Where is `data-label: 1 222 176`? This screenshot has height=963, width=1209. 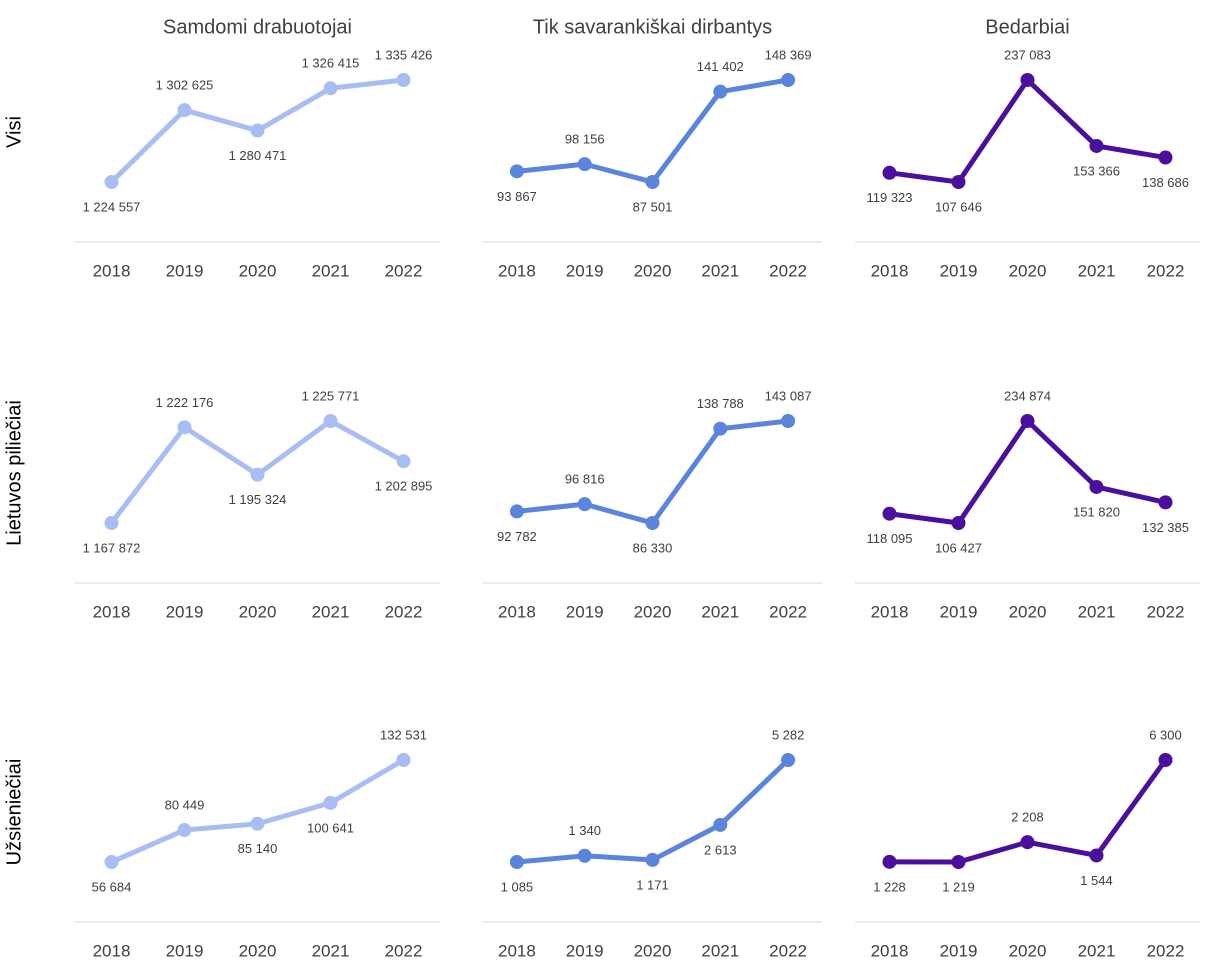 data-label: 1 222 176 is located at coordinates (185, 402).